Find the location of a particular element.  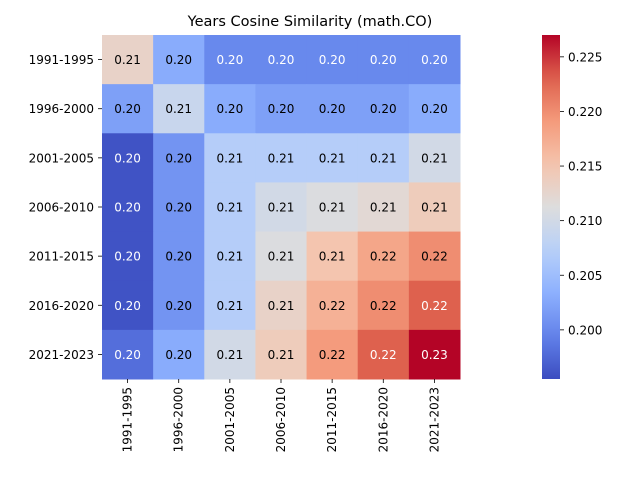

column-tick-label: 1991-1995 is located at coordinates (128, 419).